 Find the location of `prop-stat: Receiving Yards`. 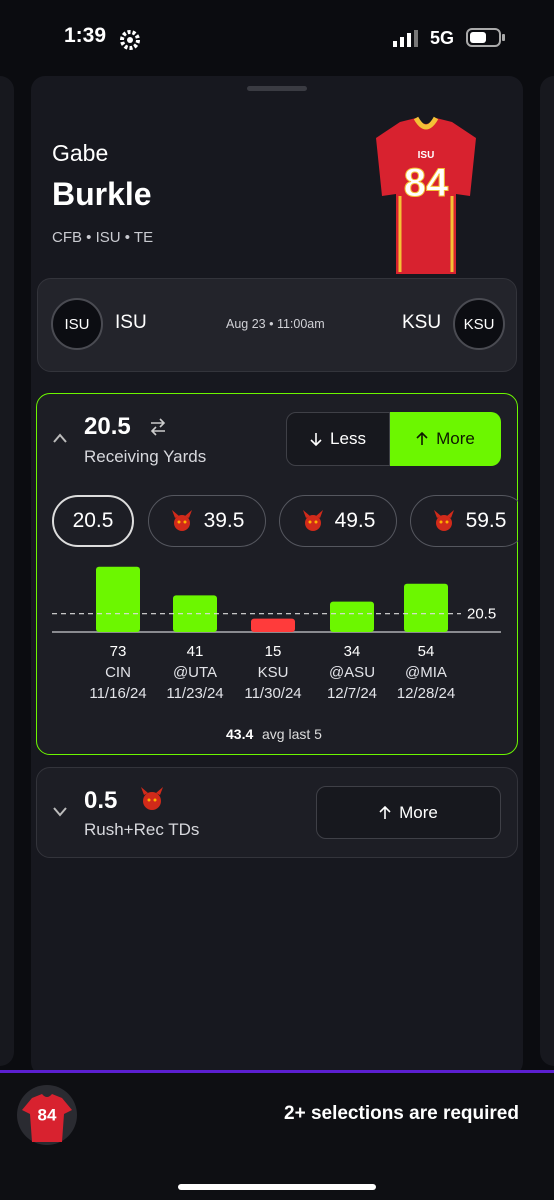

prop-stat: Receiving Yards is located at coordinates (145, 456).